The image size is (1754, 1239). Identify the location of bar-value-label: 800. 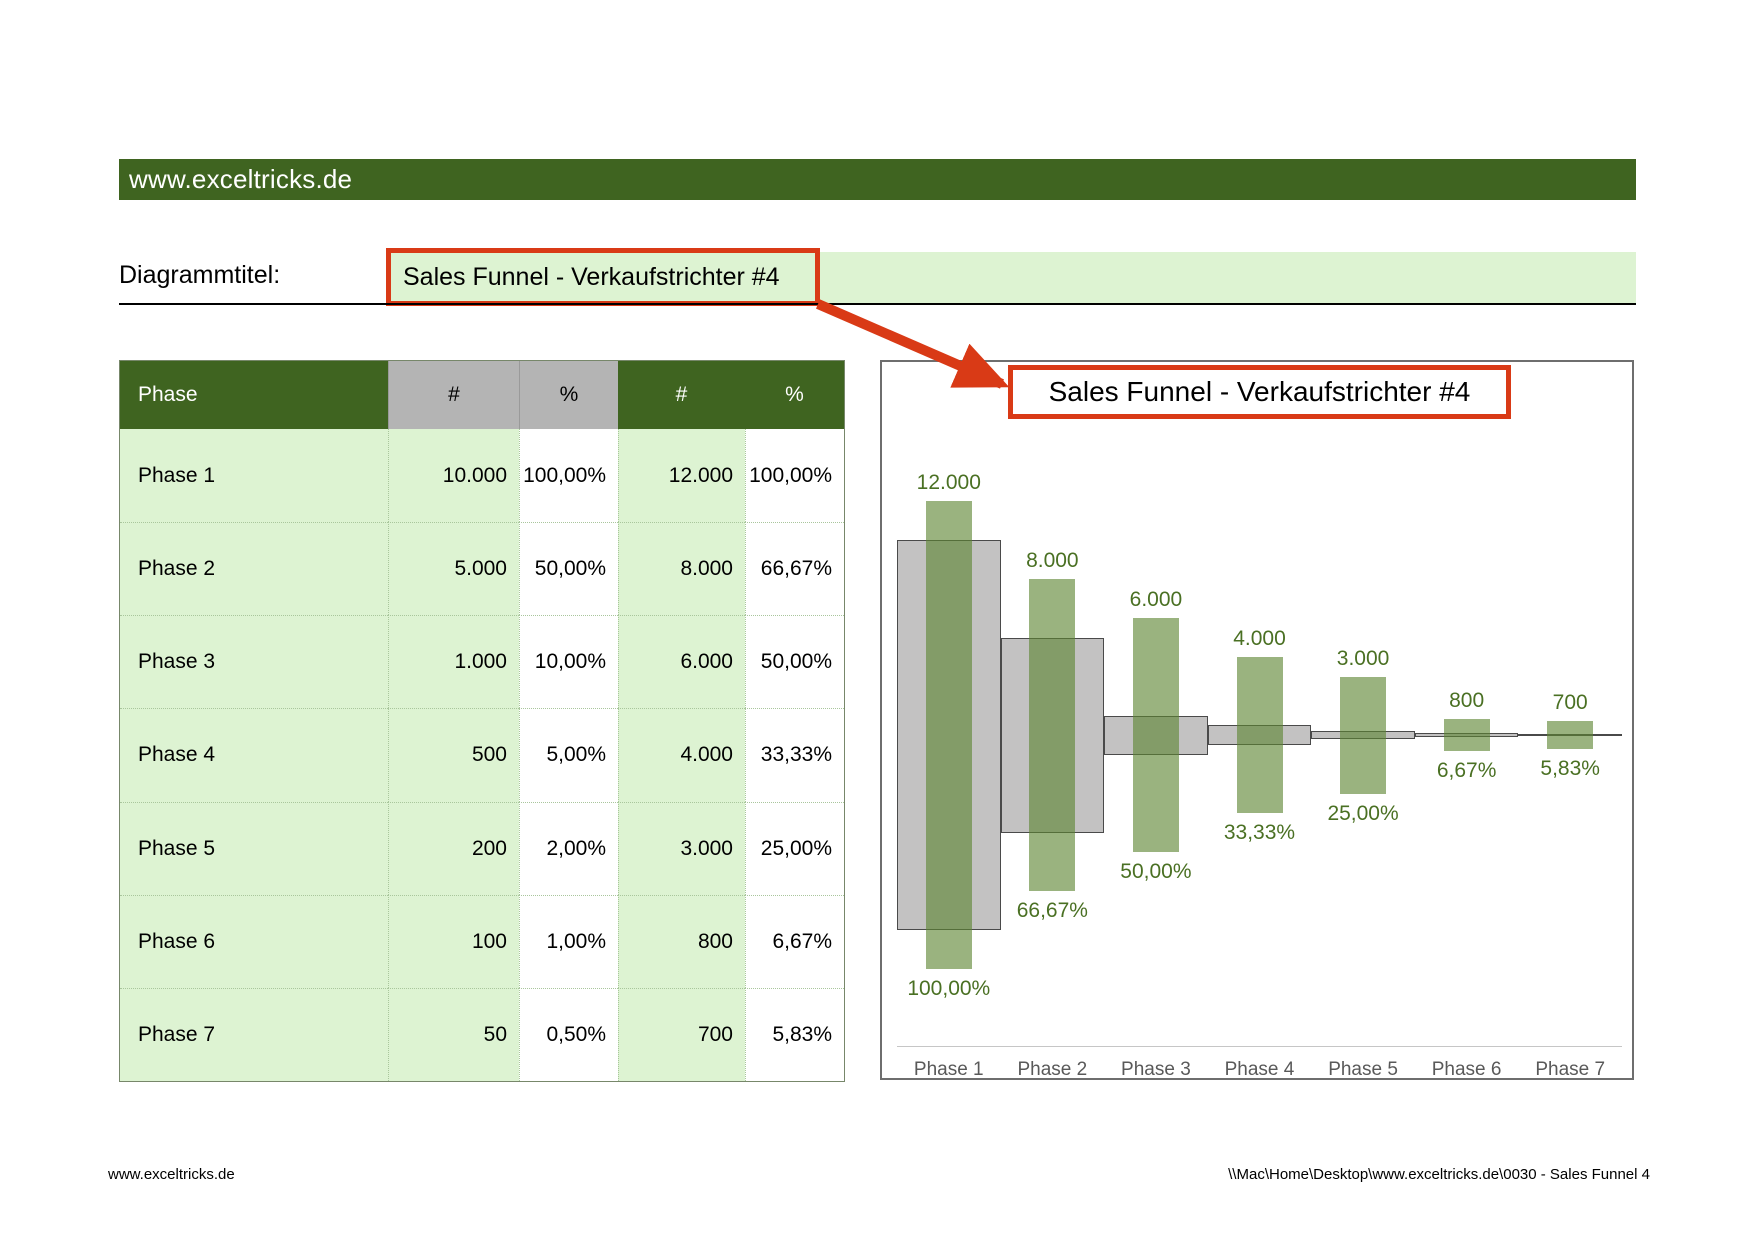
(1467, 701).